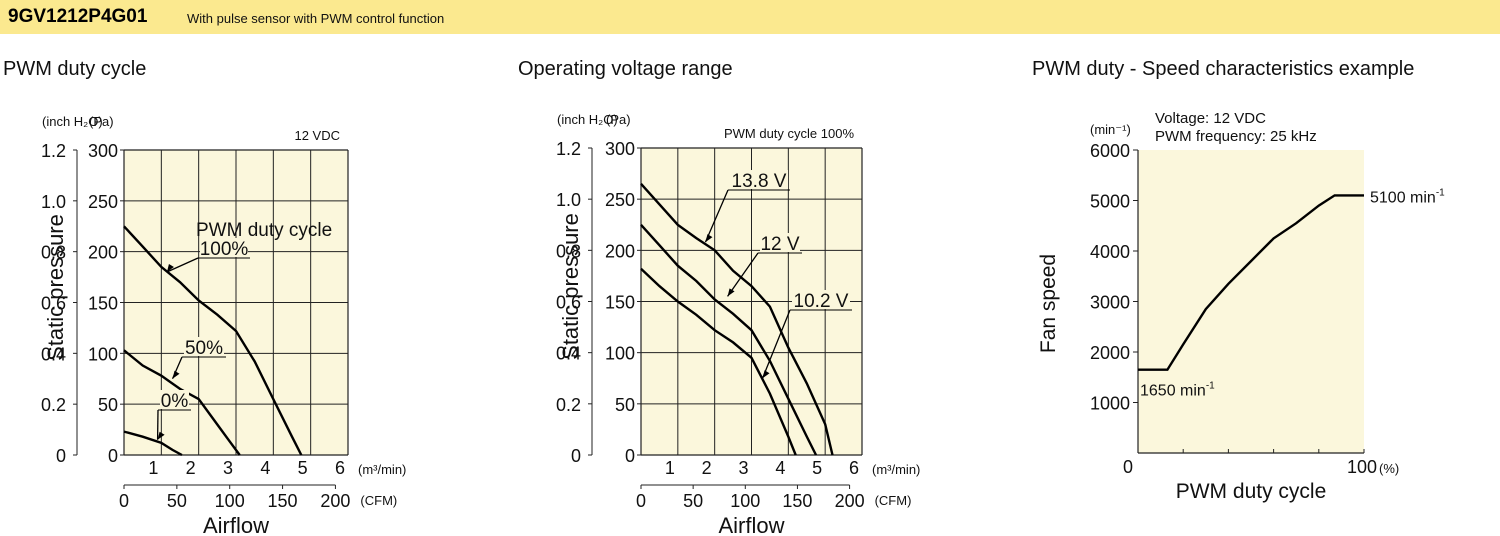 This screenshot has width=1500, height=536. Describe the element at coordinates (780, 468) in the screenshot. I see `x-tick-label-3: 4` at that location.